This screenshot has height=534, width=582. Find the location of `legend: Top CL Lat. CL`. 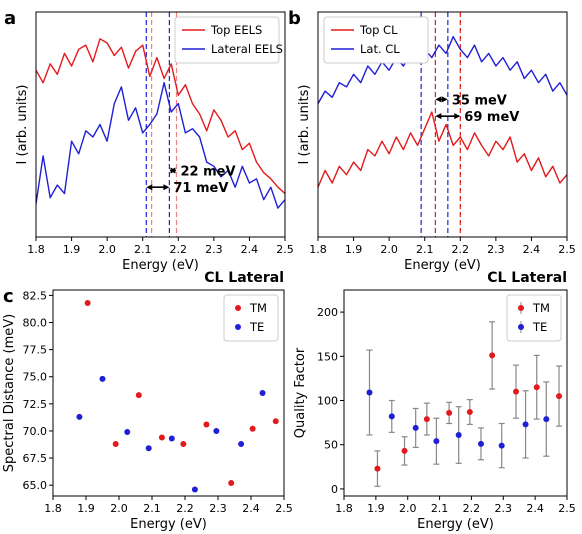

legend: Top CL Lat. CL is located at coordinates (376, 40).